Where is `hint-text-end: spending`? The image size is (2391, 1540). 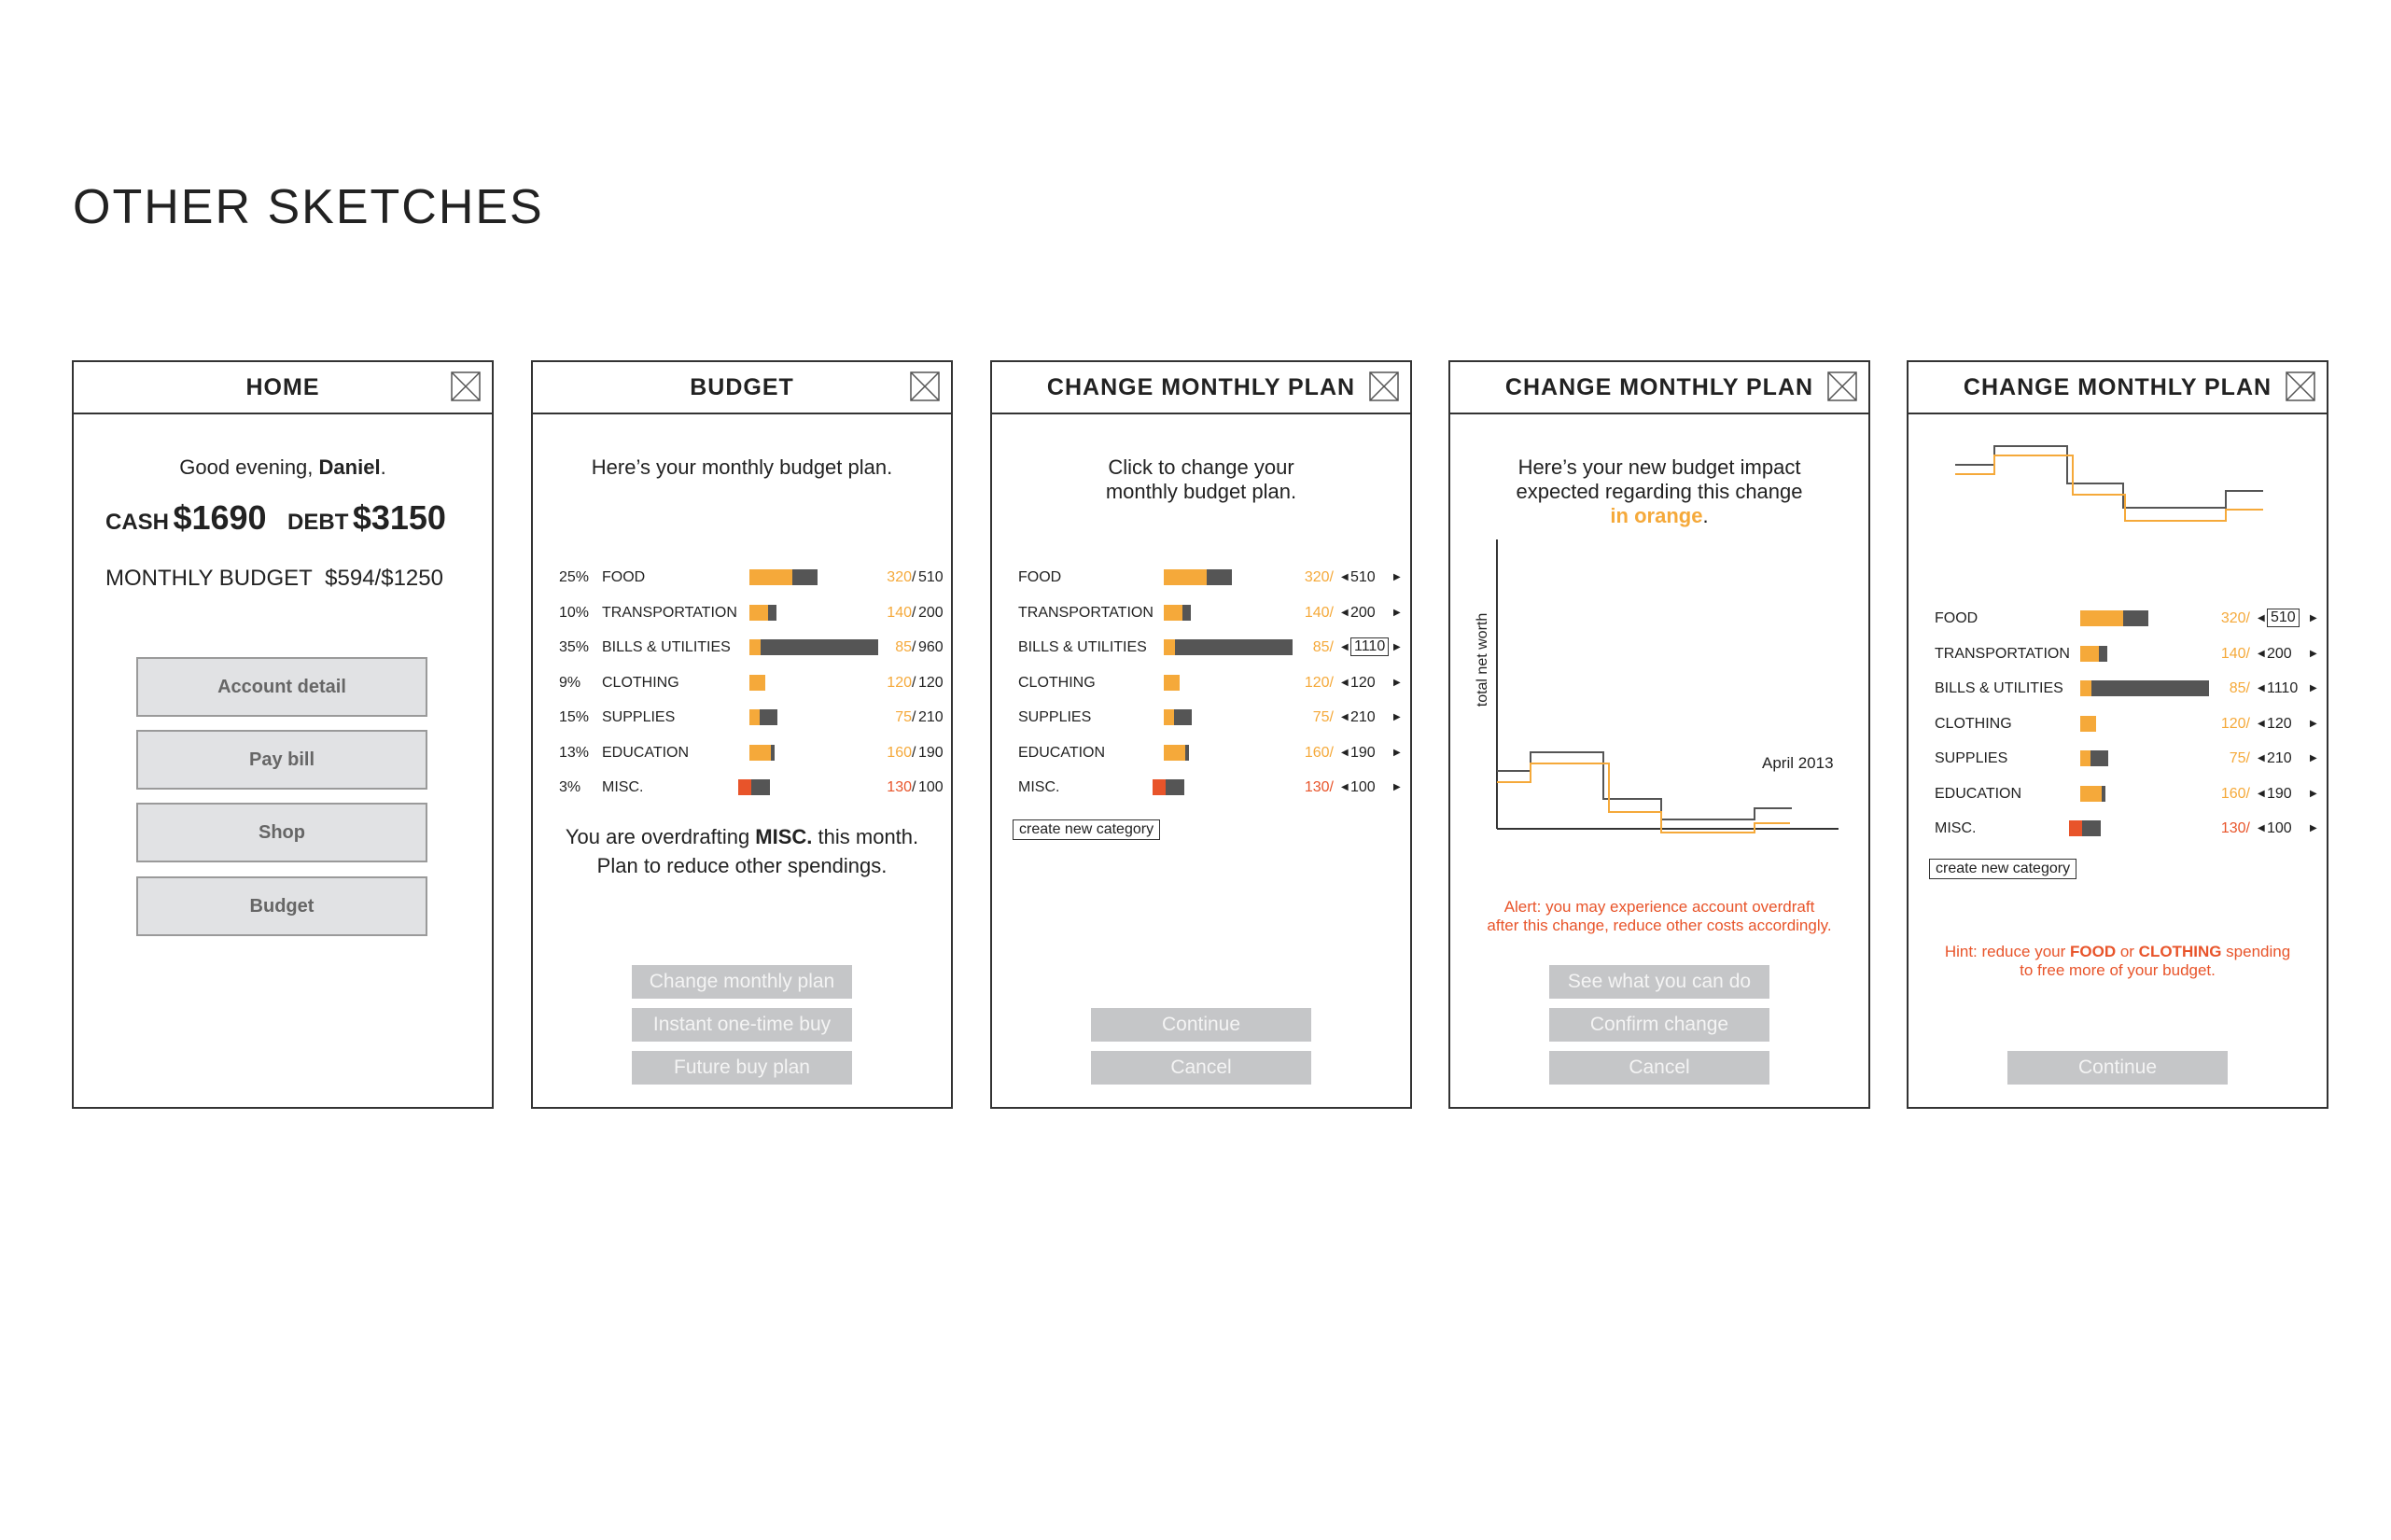
hint-text-end: spending is located at coordinates (2256, 951).